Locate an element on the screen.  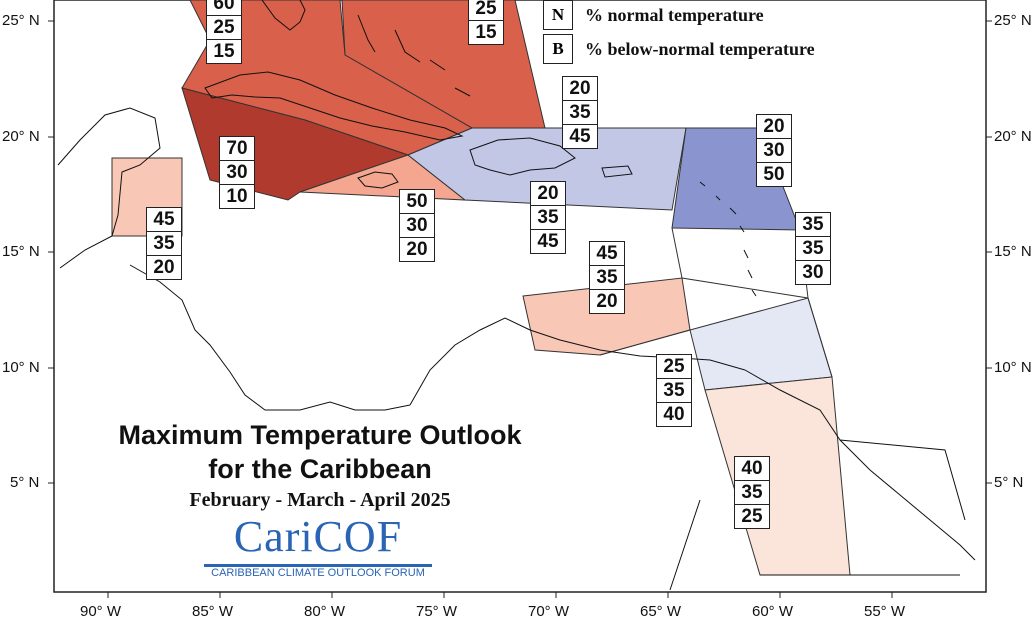
forecast-box-windward-islands: 35 35 30 is located at coordinates (813, 248).